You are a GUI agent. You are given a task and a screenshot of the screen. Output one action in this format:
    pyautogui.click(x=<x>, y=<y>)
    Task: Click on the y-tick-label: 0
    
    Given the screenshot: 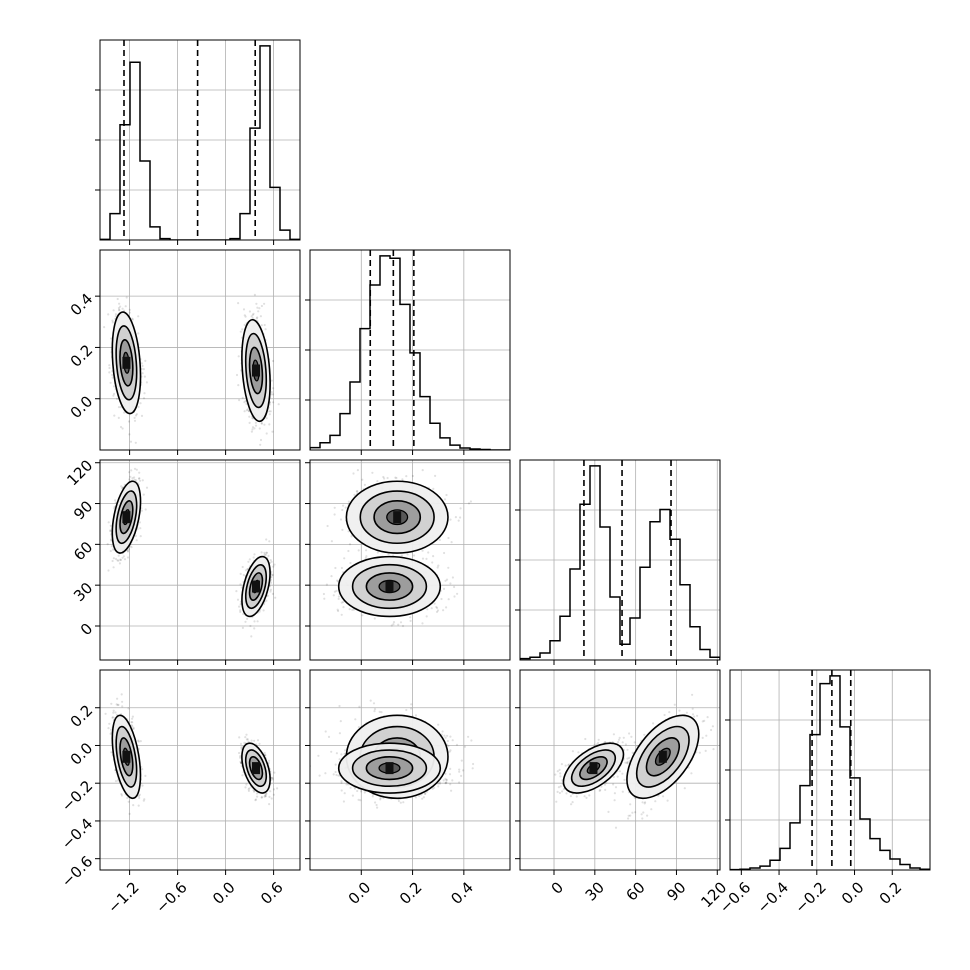 What is the action you would take?
    pyautogui.click(x=86, y=629)
    